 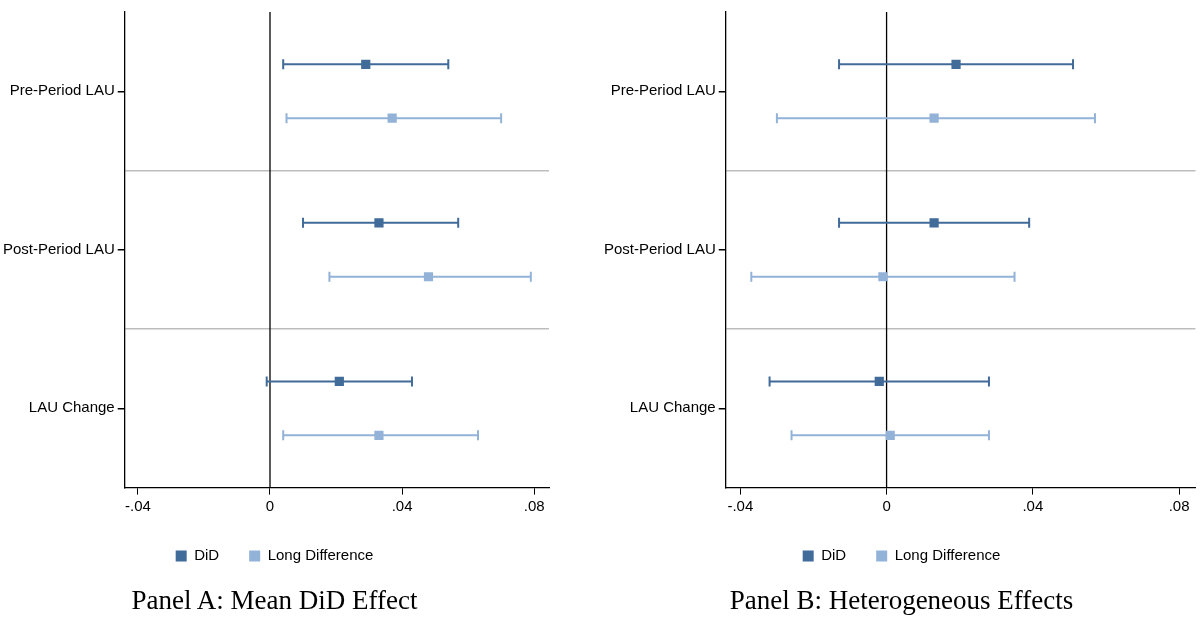 What do you see at coordinates (901, 599) in the screenshot?
I see `text: Panel B: Heterogeneous Effects` at bounding box center [901, 599].